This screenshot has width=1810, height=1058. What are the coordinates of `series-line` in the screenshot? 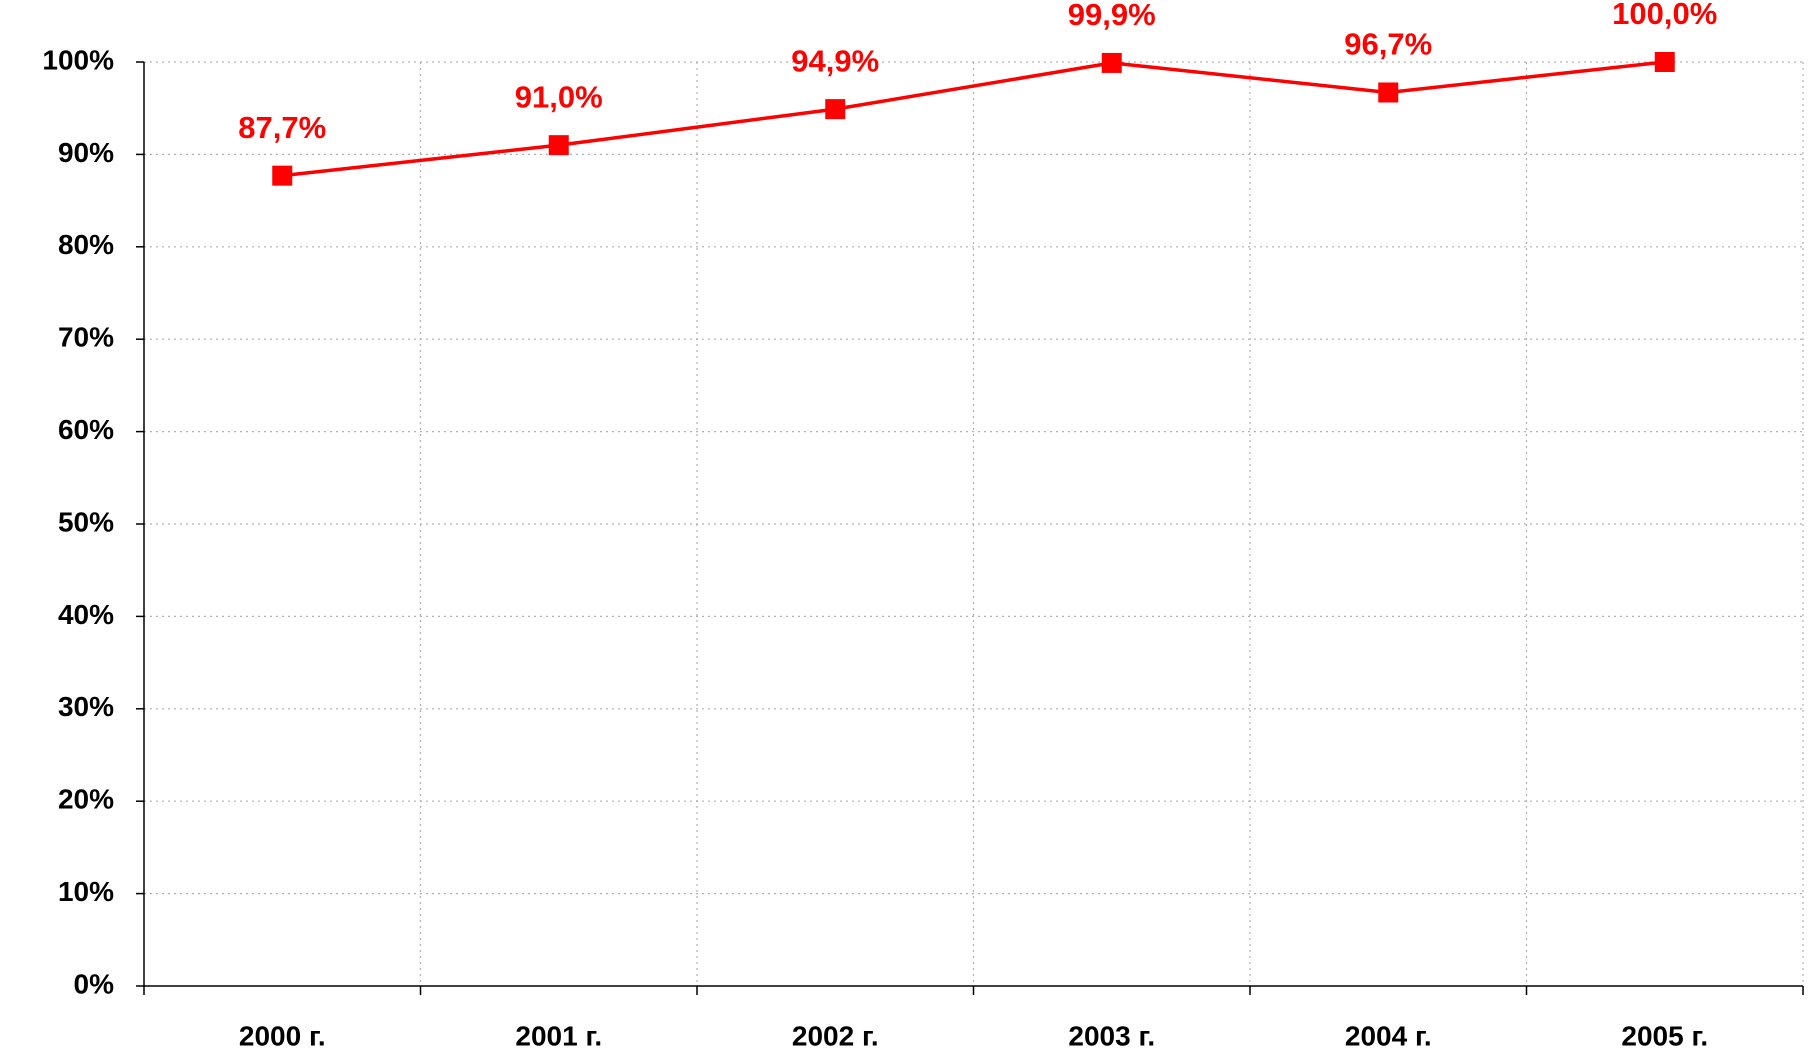 It's located at (973, 119).